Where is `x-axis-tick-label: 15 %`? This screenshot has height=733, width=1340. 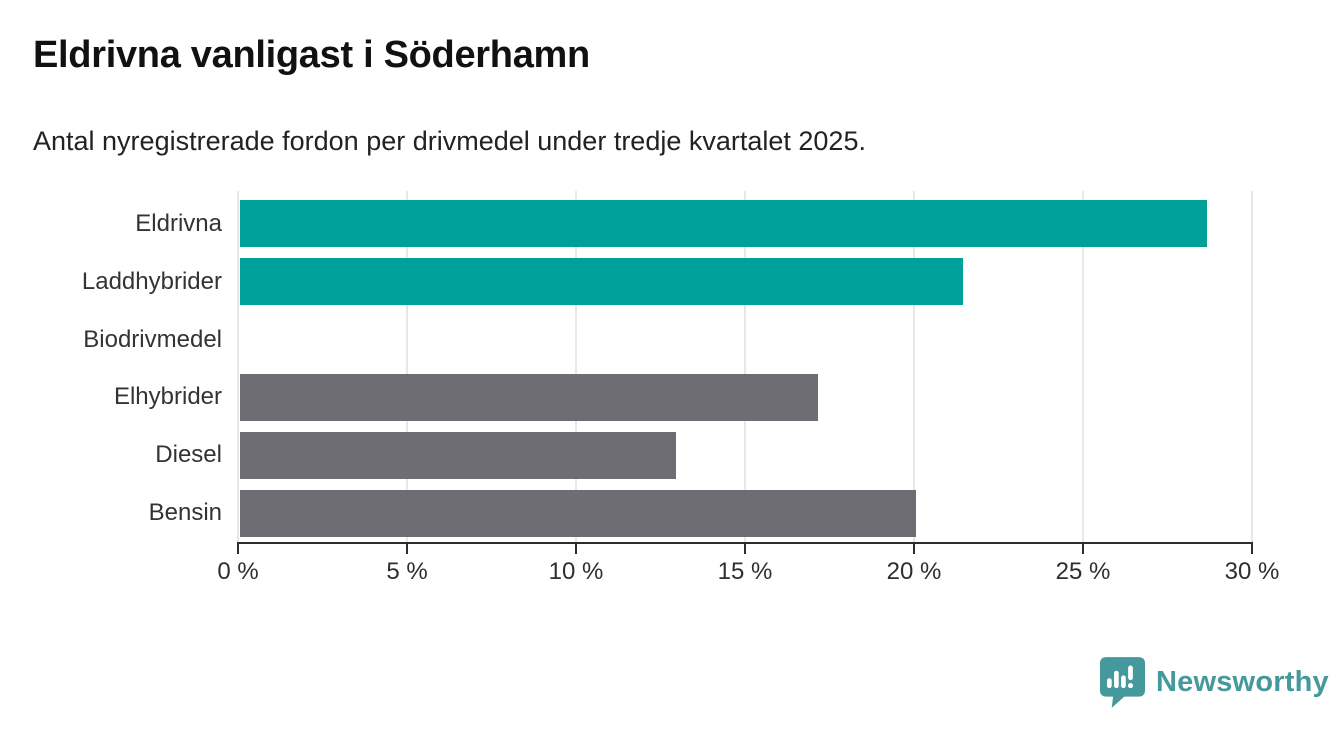 x-axis-tick-label: 15 % is located at coordinates (745, 571).